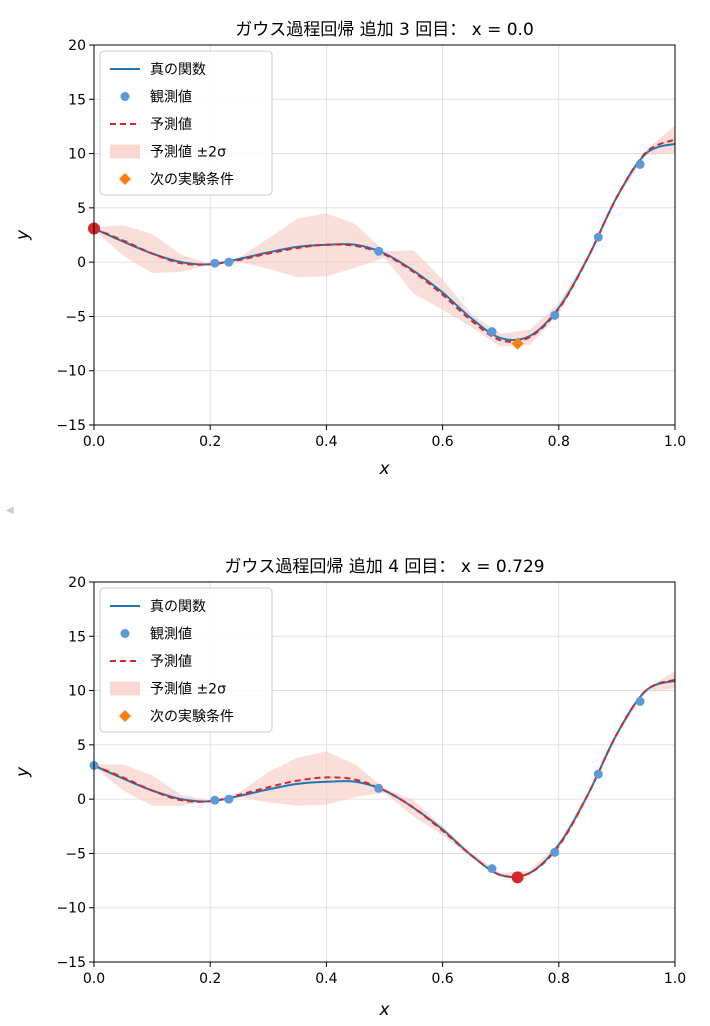 This screenshot has width=710, height=1026. What do you see at coordinates (384, 567) in the screenshot?
I see `chart-title: ガウス過程回帰 追加 4 回目： x = 0.729` at bounding box center [384, 567].